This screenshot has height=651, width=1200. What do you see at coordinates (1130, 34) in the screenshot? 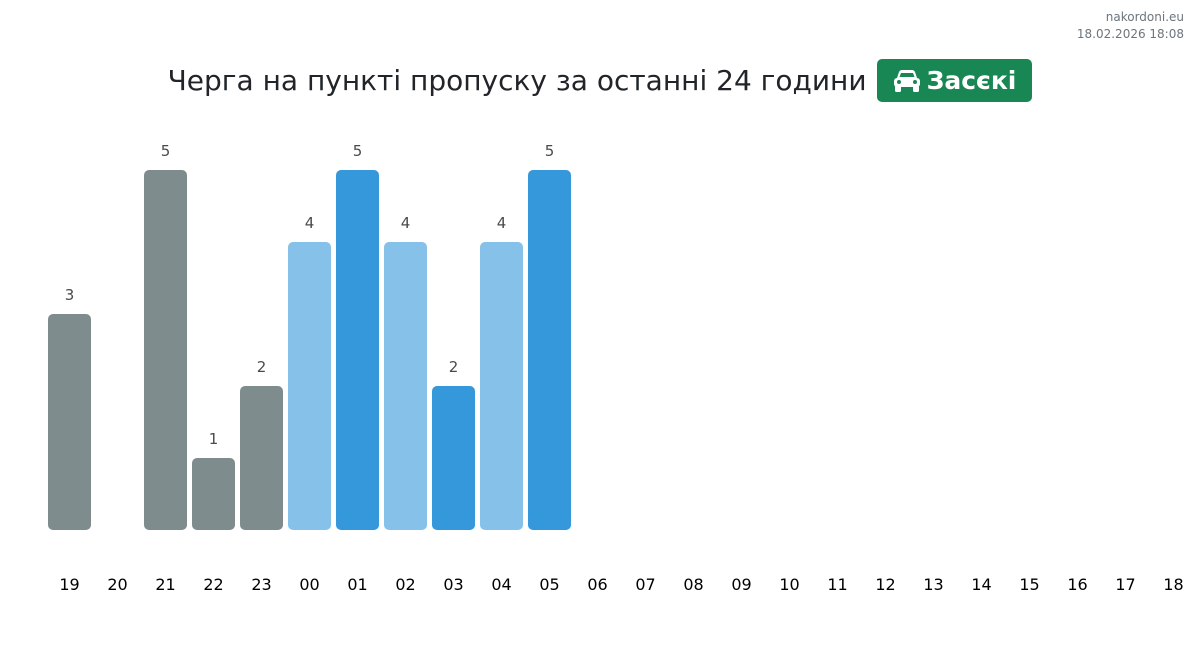
I see `timestamp: 18.02.2026 18:08` at bounding box center [1130, 34].